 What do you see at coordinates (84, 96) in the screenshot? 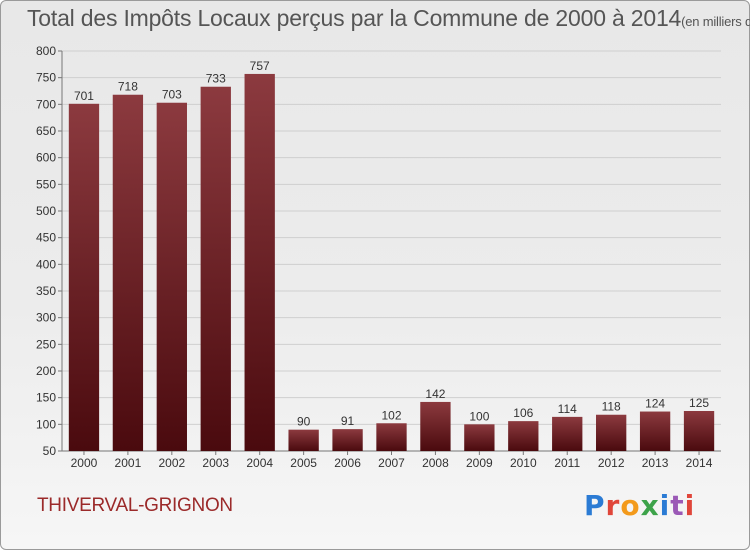
I see `data-label: 701` at bounding box center [84, 96].